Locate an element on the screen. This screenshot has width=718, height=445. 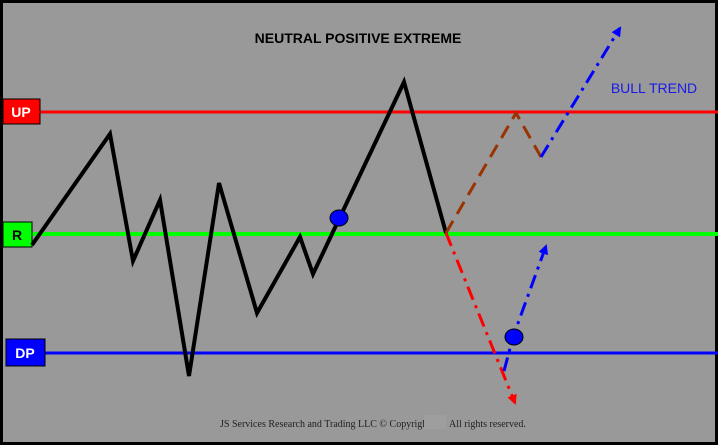
red-down-arrow is located at coordinates (480, 318).